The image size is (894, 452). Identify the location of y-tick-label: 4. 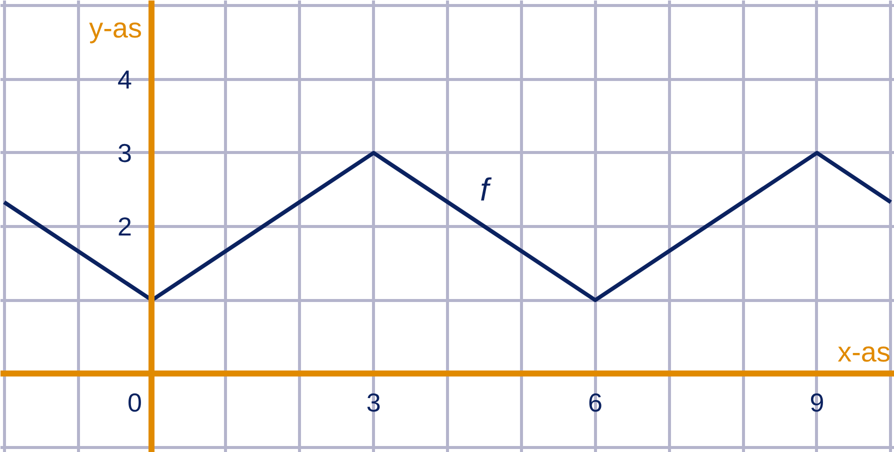
(125, 79).